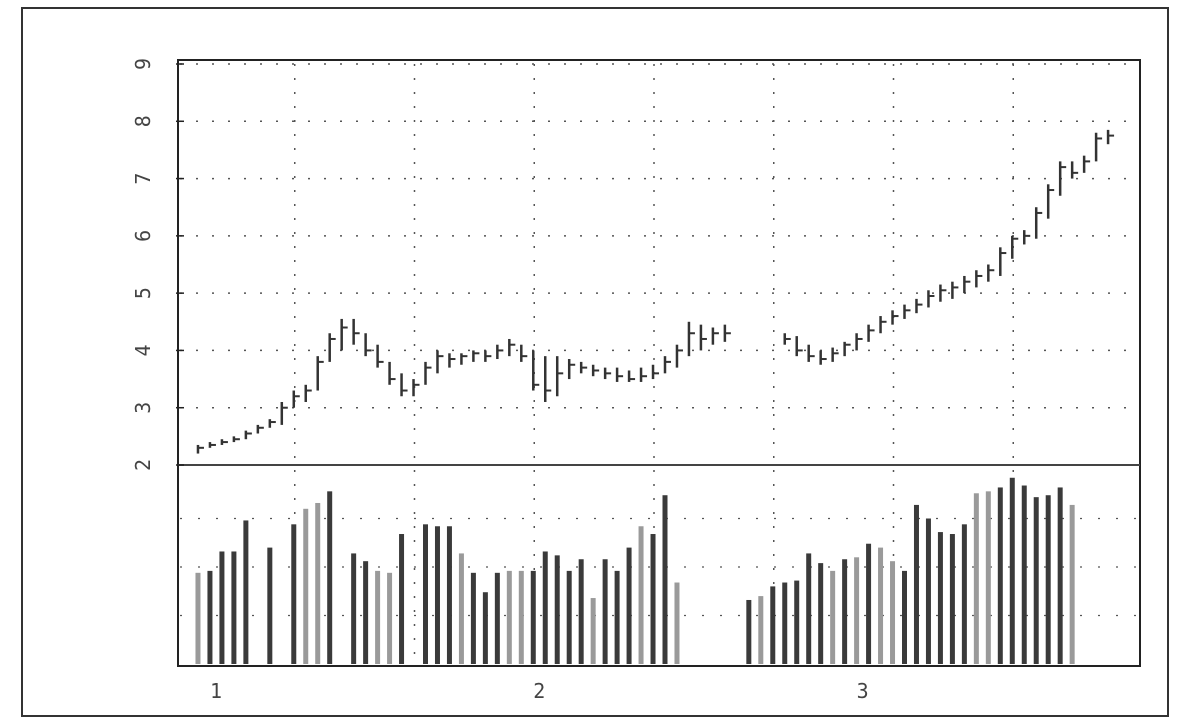 The image size is (1178, 728). Describe the element at coordinates (143, 179) in the screenshot. I see `y-tick-label: 7` at that location.